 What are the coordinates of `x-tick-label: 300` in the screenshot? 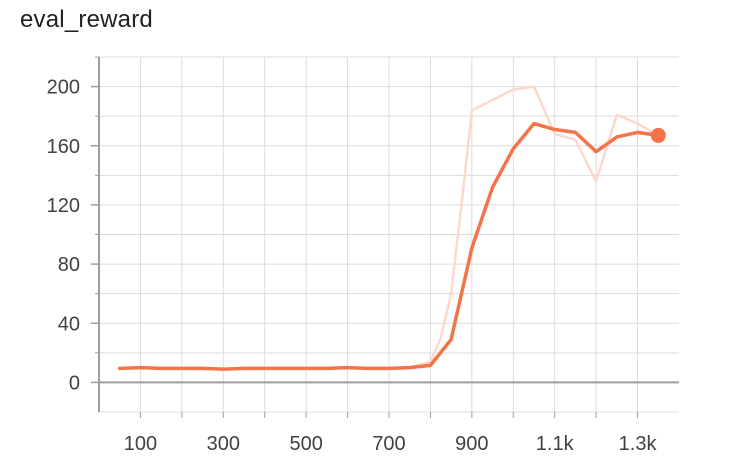 It's located at (223, 444).